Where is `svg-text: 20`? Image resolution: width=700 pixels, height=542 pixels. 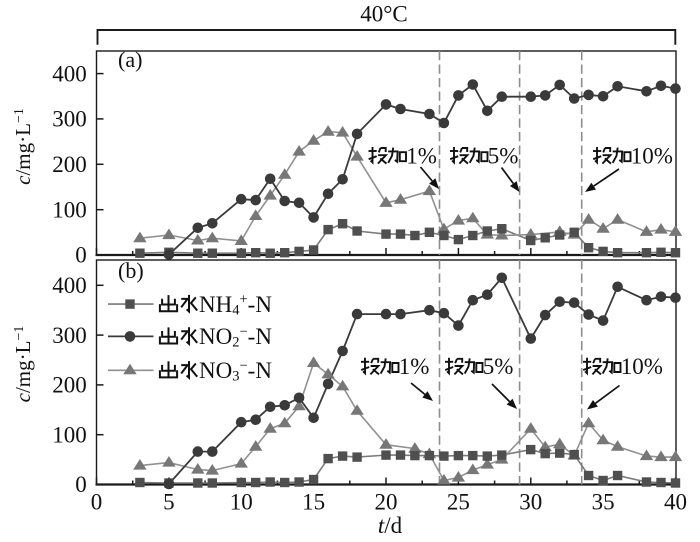 svg-text: 20 is located at coordinates (386, 502).